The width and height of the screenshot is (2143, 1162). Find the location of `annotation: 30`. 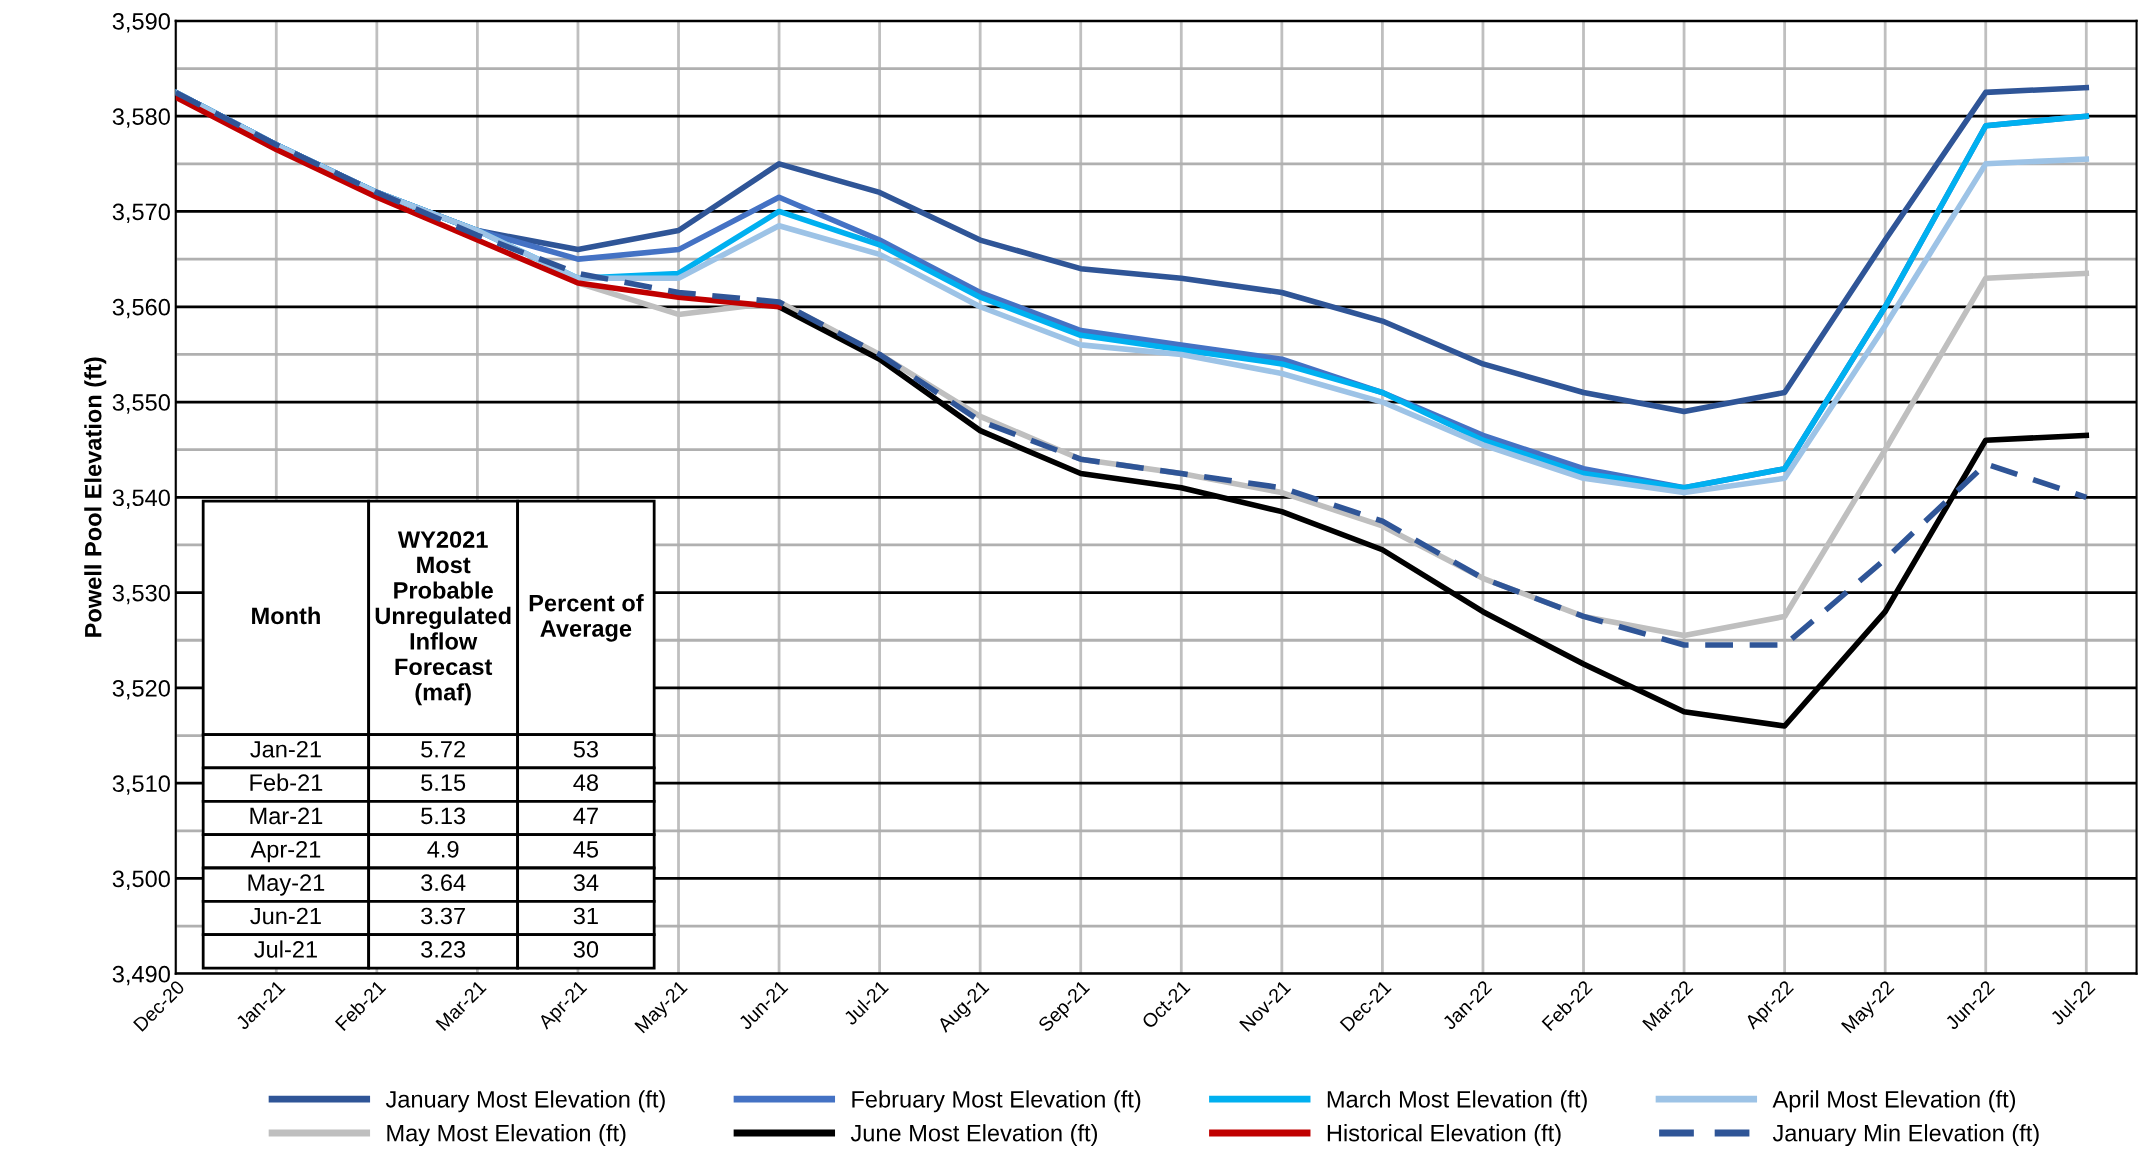

annotation: 30 is located at coordinates (586, 949).